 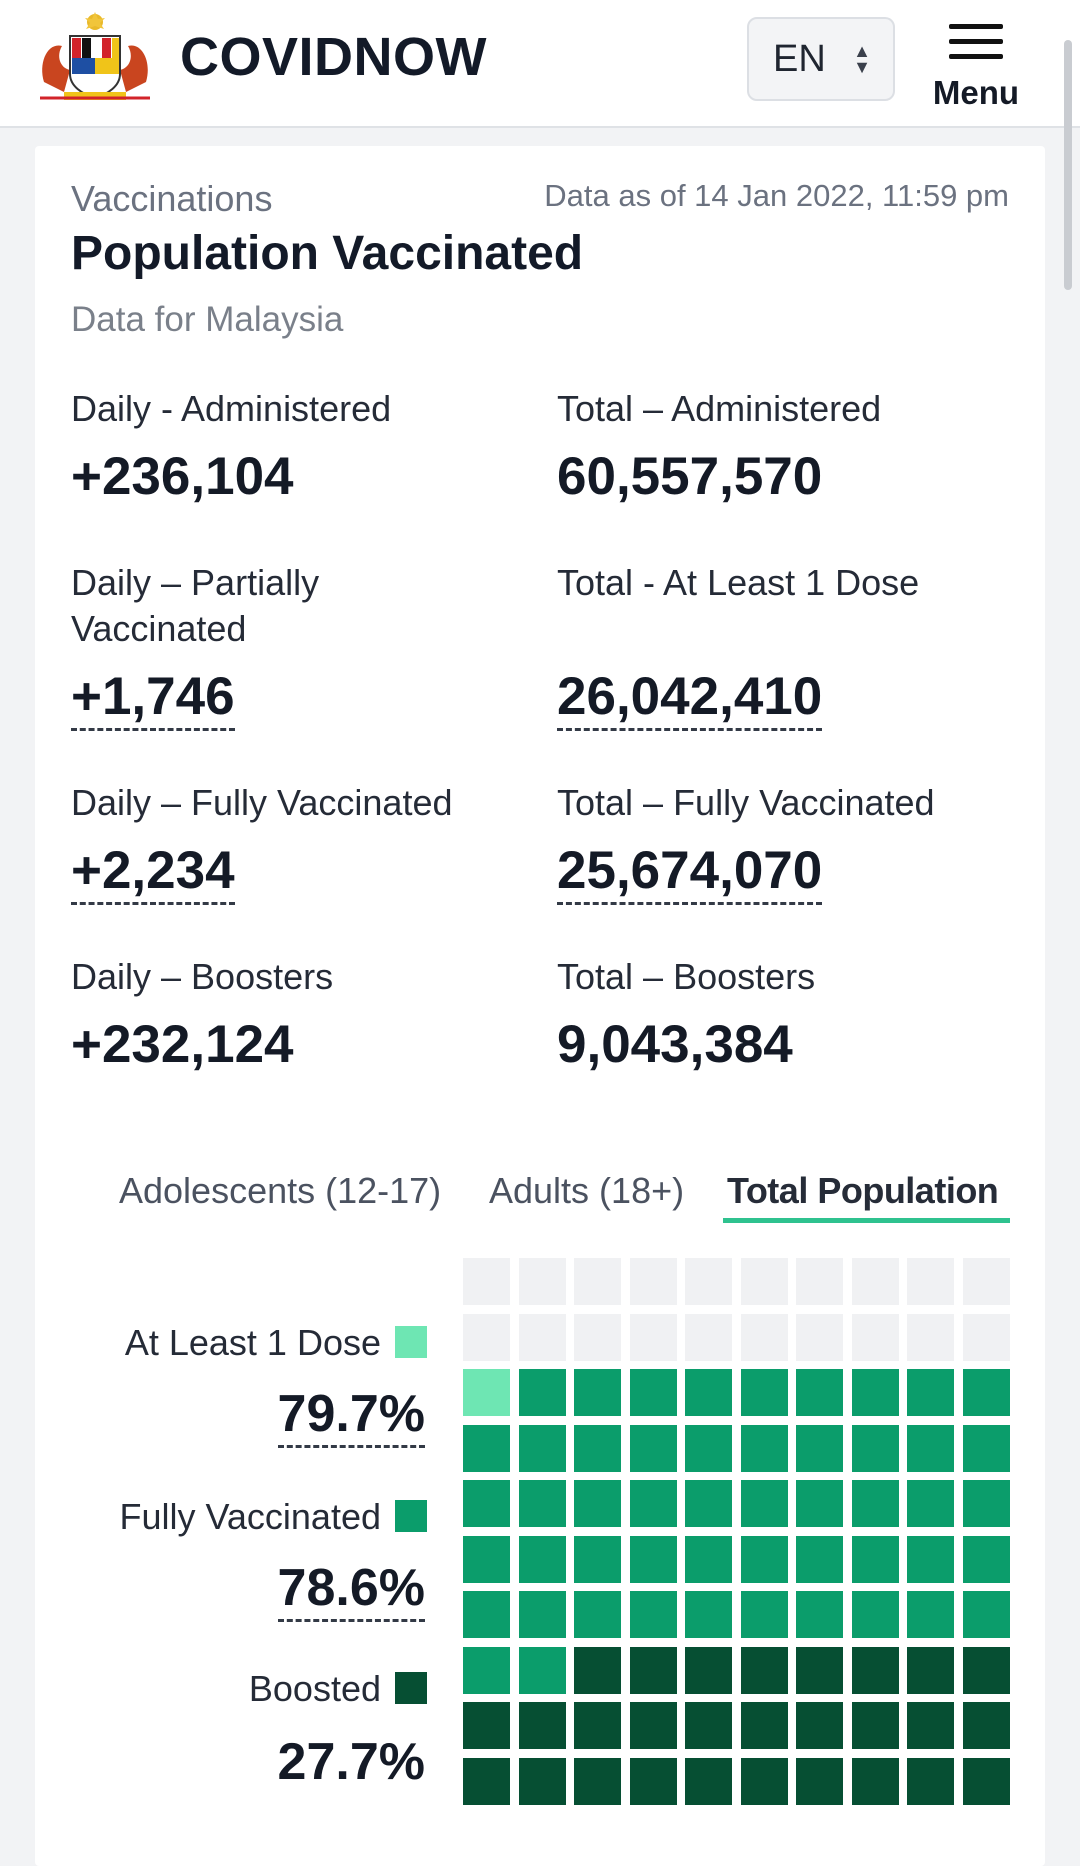 What do you see at coordinates (202, 976) in the screenshot?
I see `daily-boosters-label: Daily – Boosters` at bounding box center [202, 976].